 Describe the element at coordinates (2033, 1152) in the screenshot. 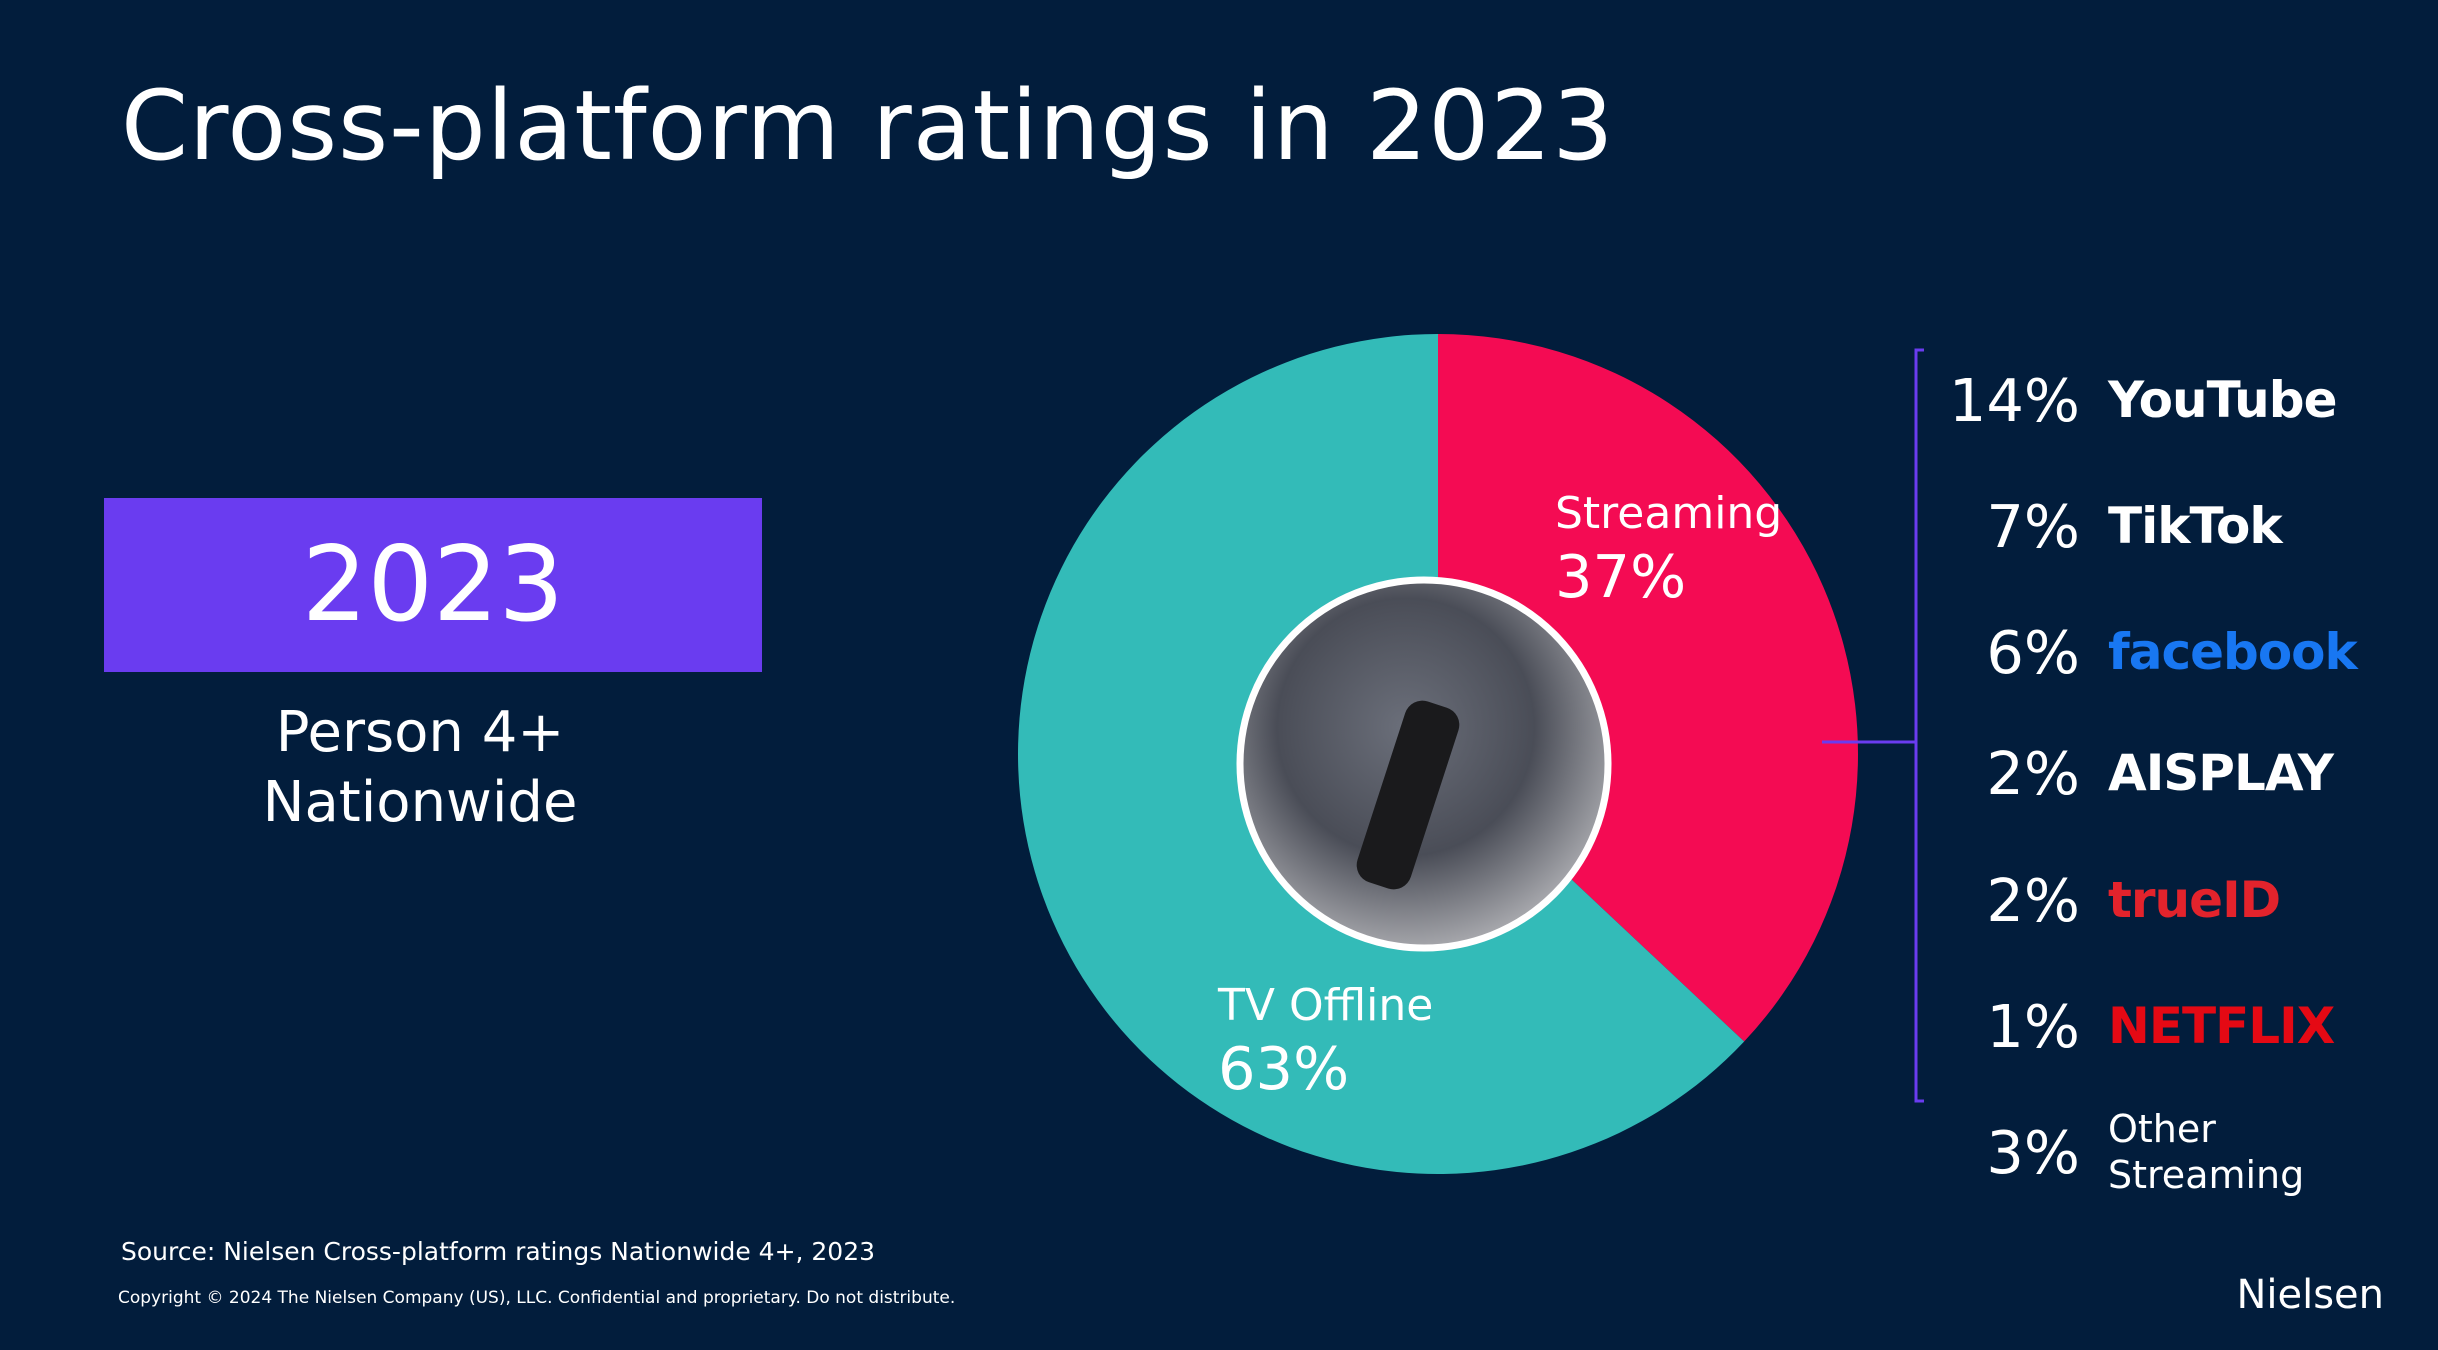

I see `row-value: 3%` at that location.